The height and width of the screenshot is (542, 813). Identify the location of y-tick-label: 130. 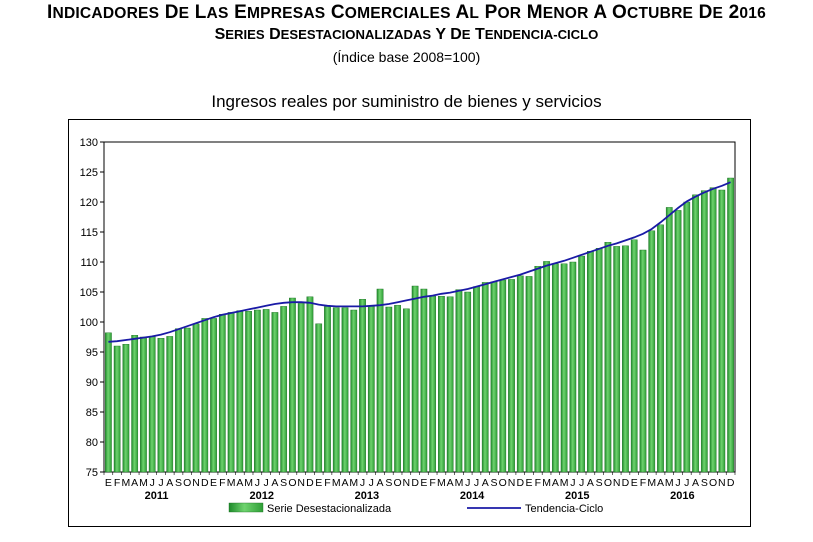
(89, 143).